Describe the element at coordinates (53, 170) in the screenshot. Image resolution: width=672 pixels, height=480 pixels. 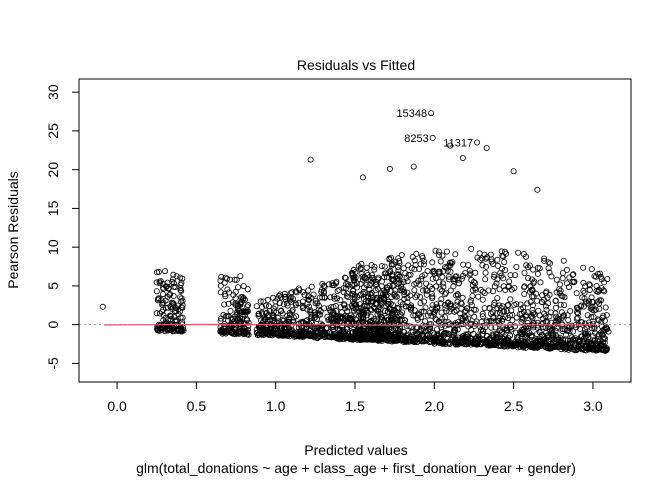
I see `y-tick-label: 20` at that location.